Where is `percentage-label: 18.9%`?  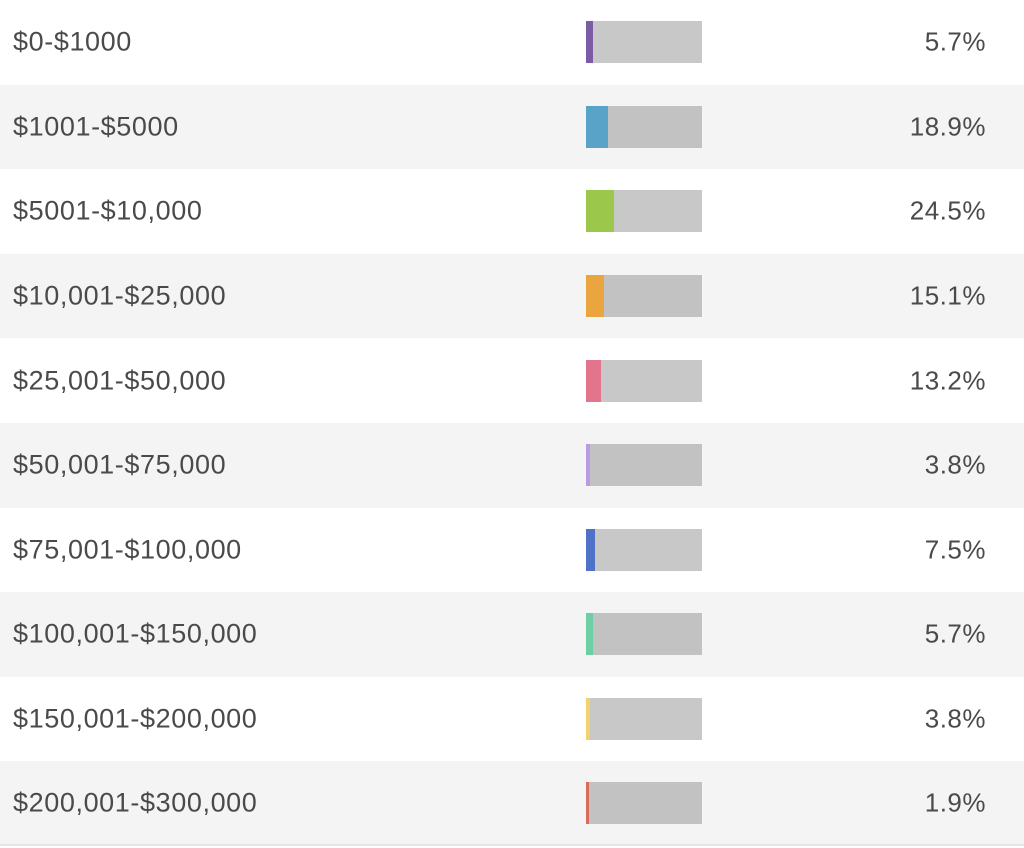
percentage-label: 18.9% is located at coordinates (947, 126).